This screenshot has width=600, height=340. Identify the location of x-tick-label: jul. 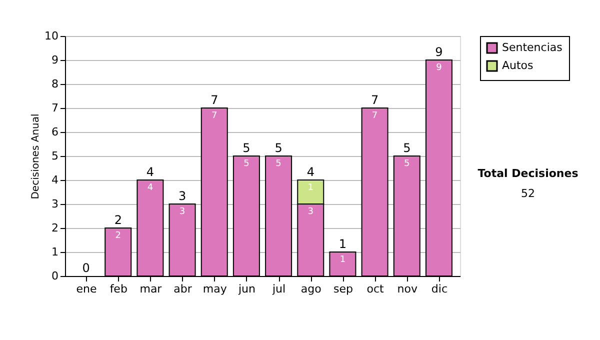
(278, 289).